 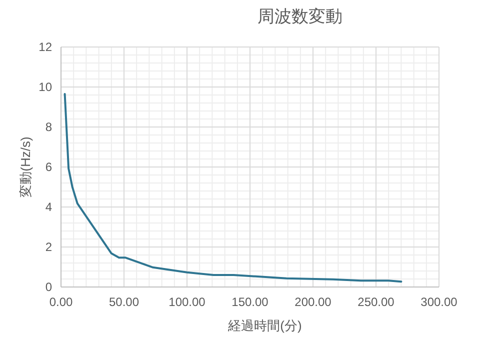 I want to click on x-tick-label: 200.00, so click(x=313, y=302).